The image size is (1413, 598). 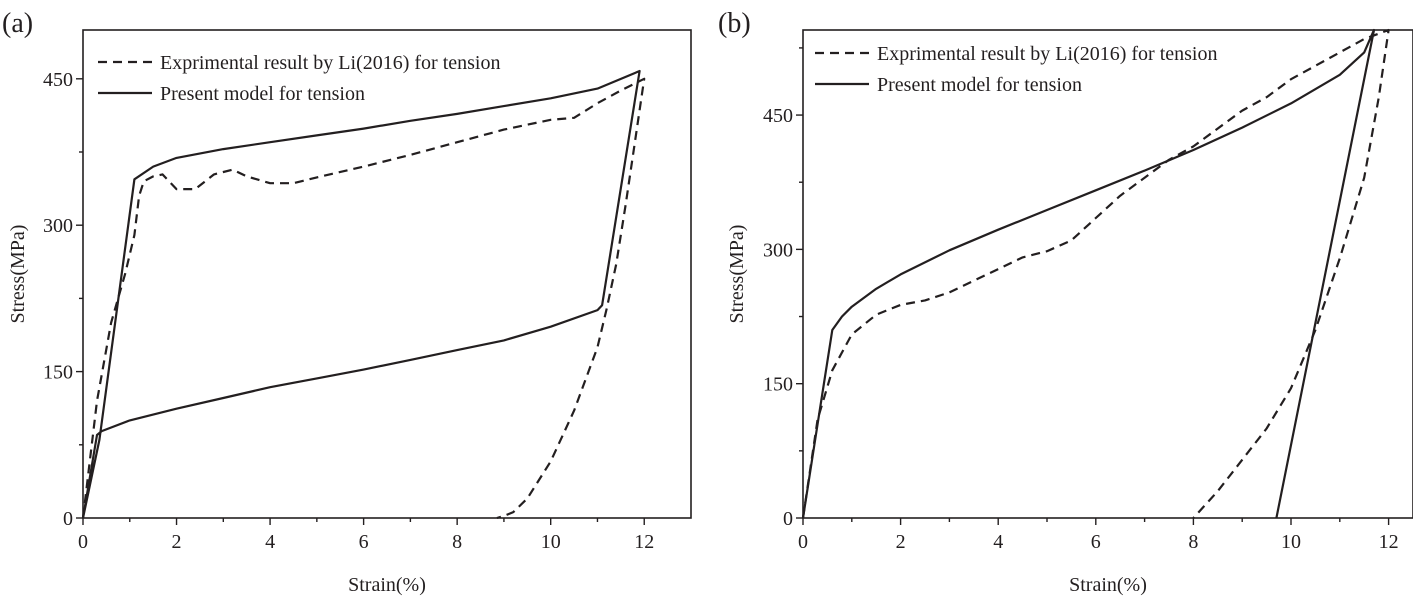 I want to click on panel-a-x-tick-label: 2, so click(x=177, y=542).